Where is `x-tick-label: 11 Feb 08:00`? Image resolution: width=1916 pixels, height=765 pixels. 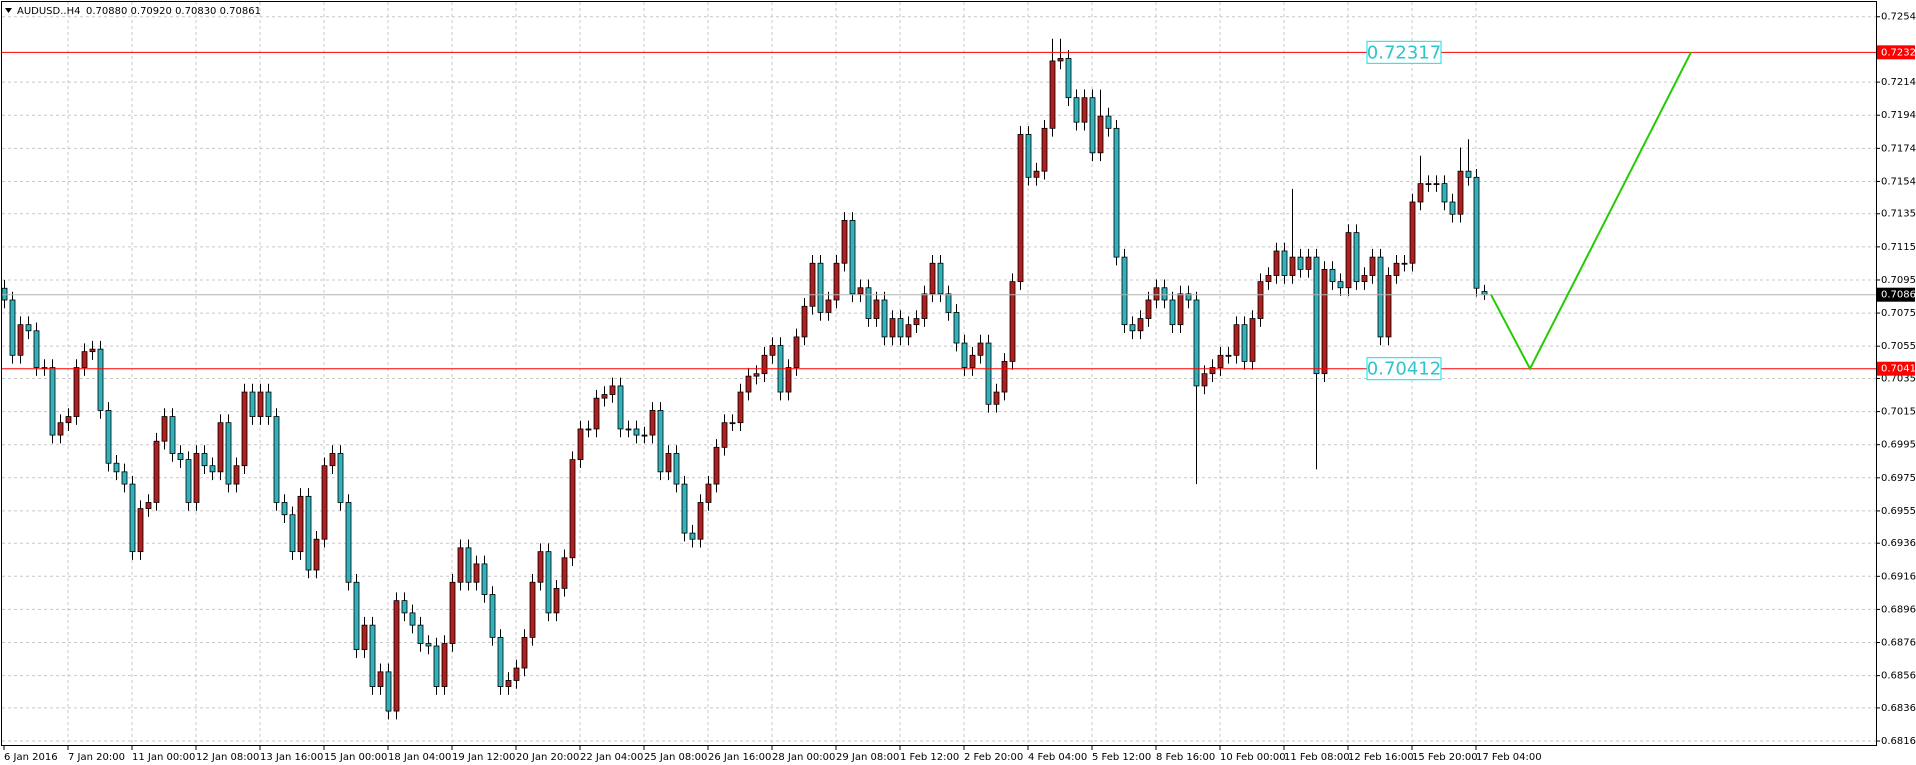
x-tick-label: 11 Feb 08:00 is located at coordinates (1317, 757).